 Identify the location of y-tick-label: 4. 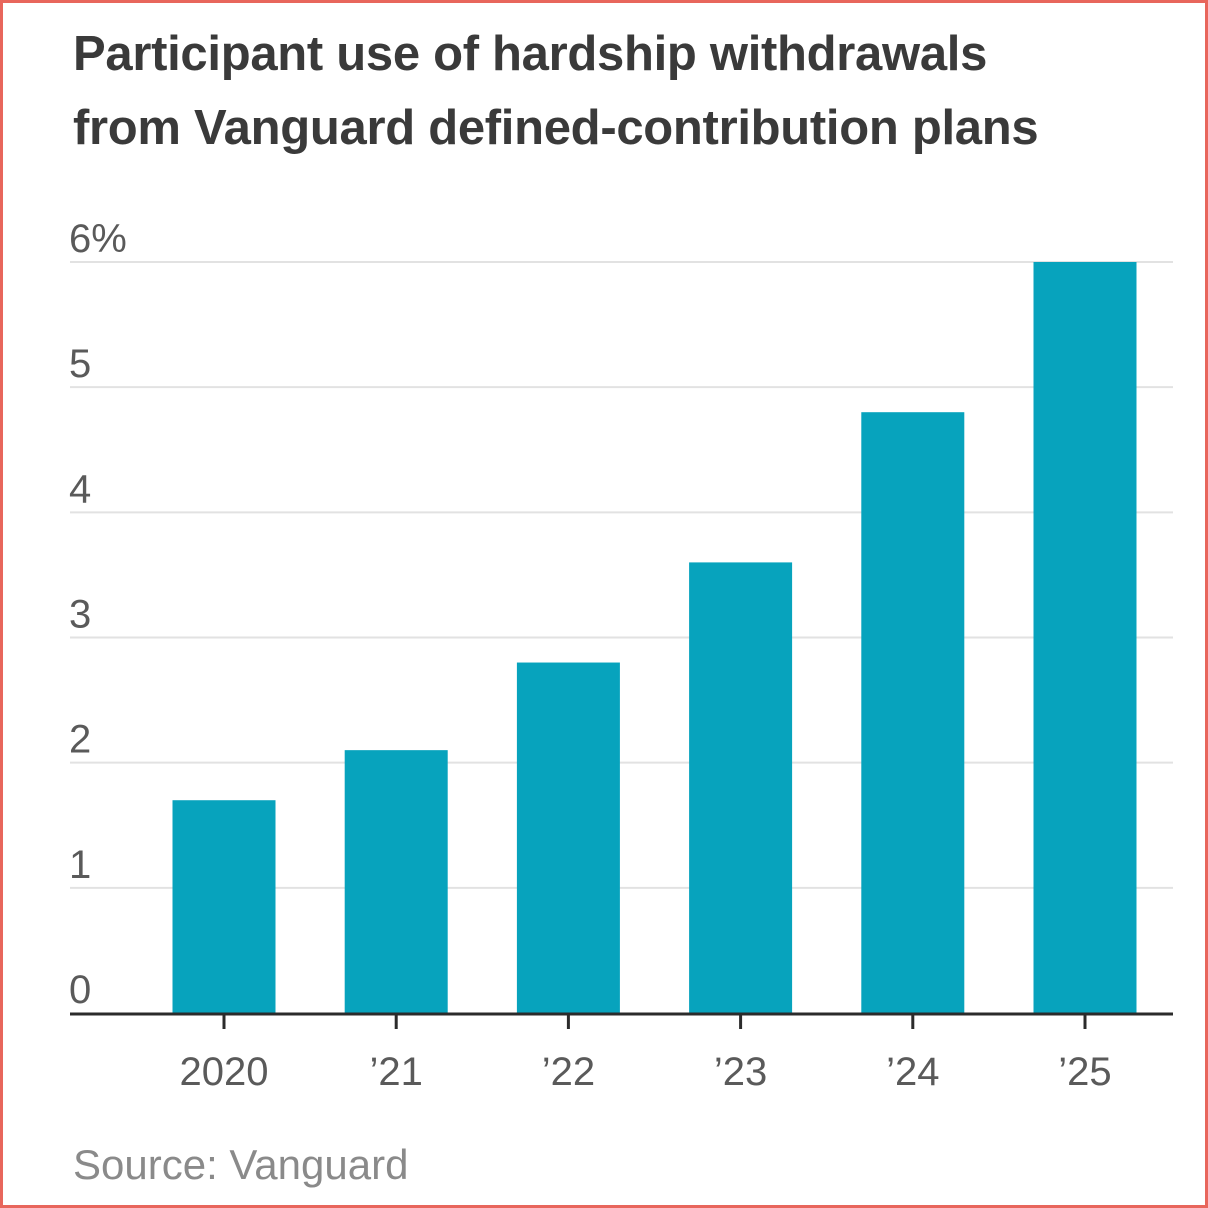
(80, 489).